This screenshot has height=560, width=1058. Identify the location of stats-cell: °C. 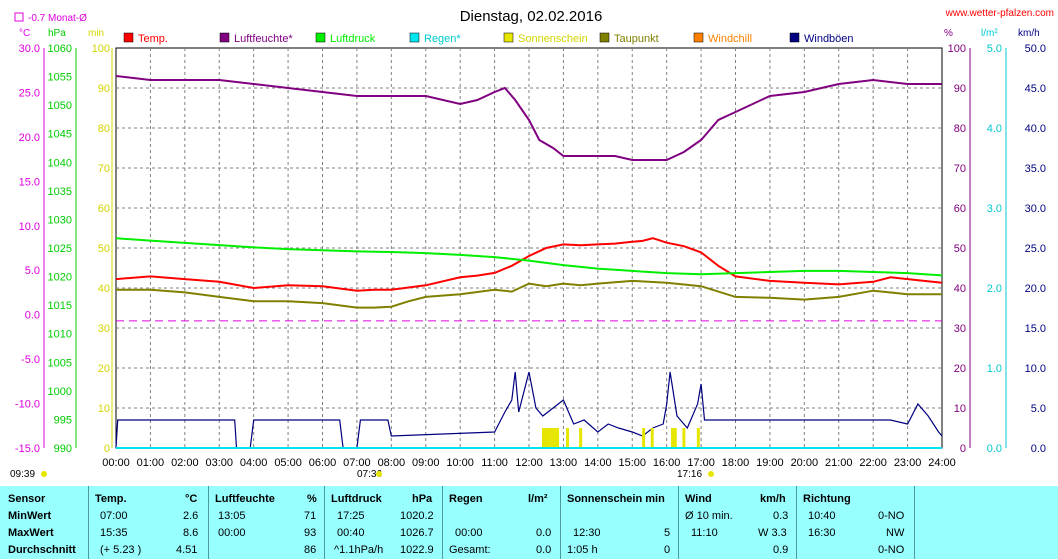
(191, 499).